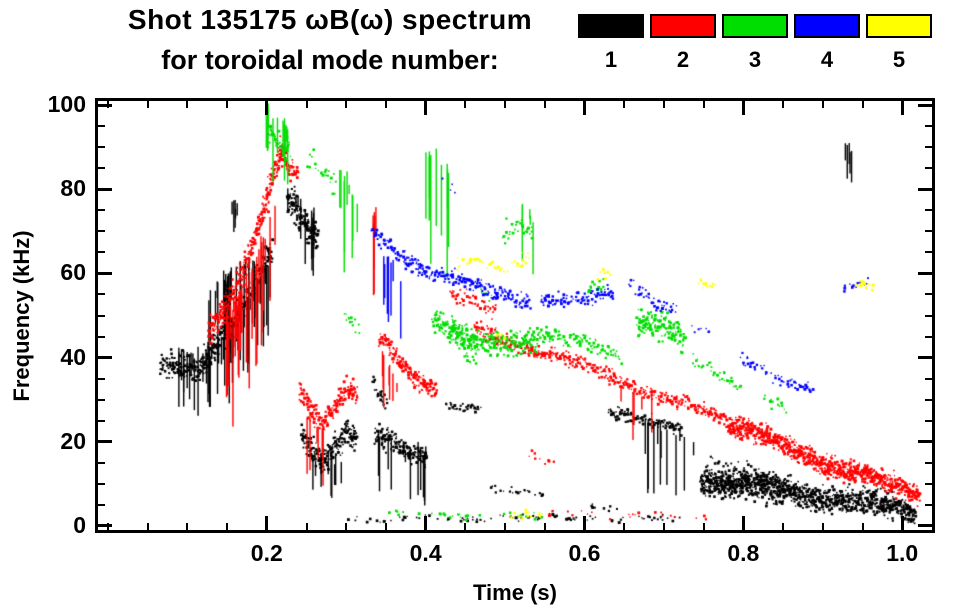  What do you see at coordinates (425, 553) in the screenshot?
I see `x-tick-label: 0.4` at bounding box center [425, 553].